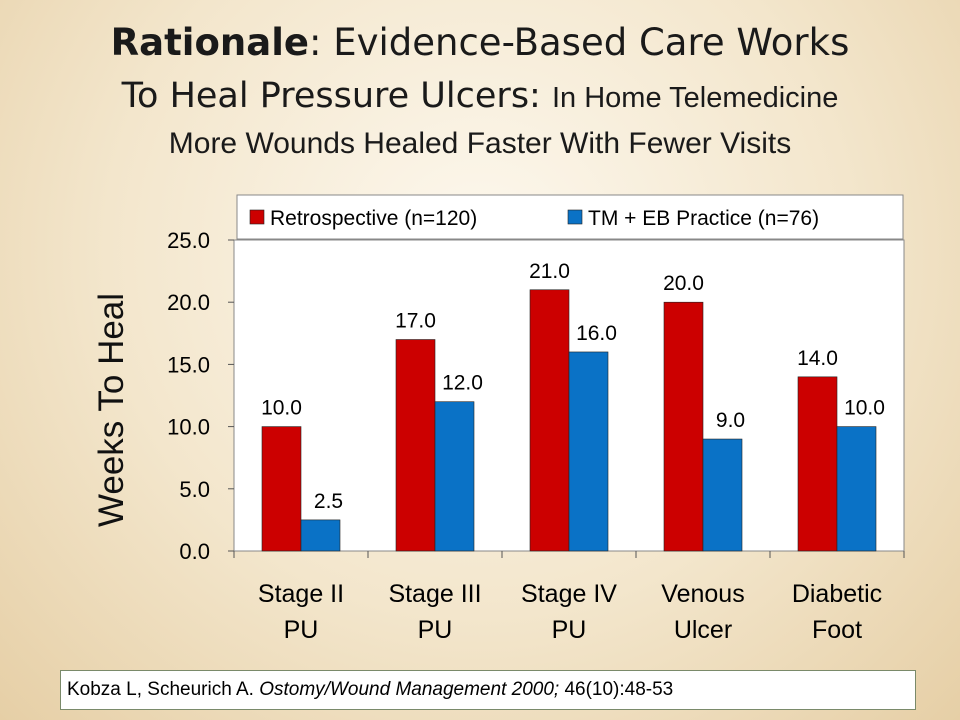  Describe the element at coordinates (188, 364) in the screenshot. I see `y-tick-label: 15.0` at that location.